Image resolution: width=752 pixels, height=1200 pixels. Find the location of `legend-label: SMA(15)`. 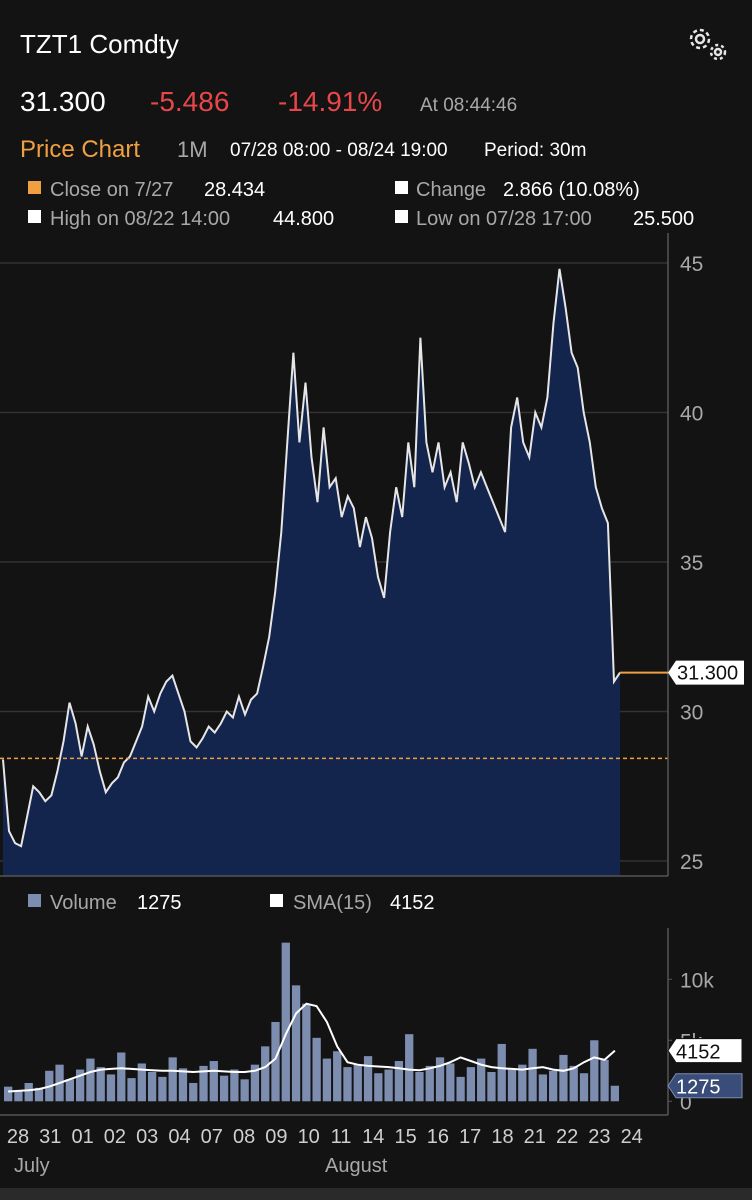

legend-label: SMA(15) is located at coordinates (332, 903).